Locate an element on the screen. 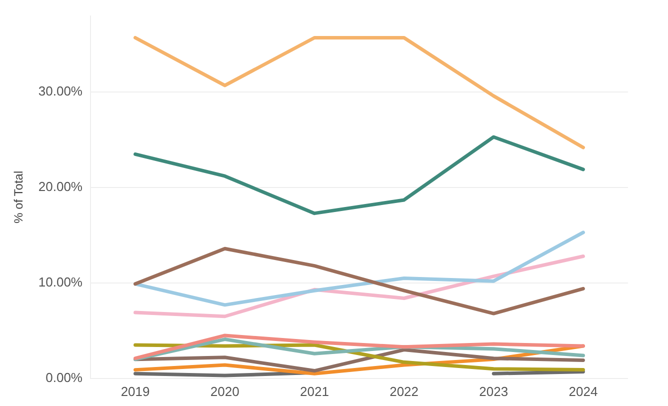 The width and height of the screenshot is (668, 406). y-tick-label: 30.00% is located at coordinates (60, 91).